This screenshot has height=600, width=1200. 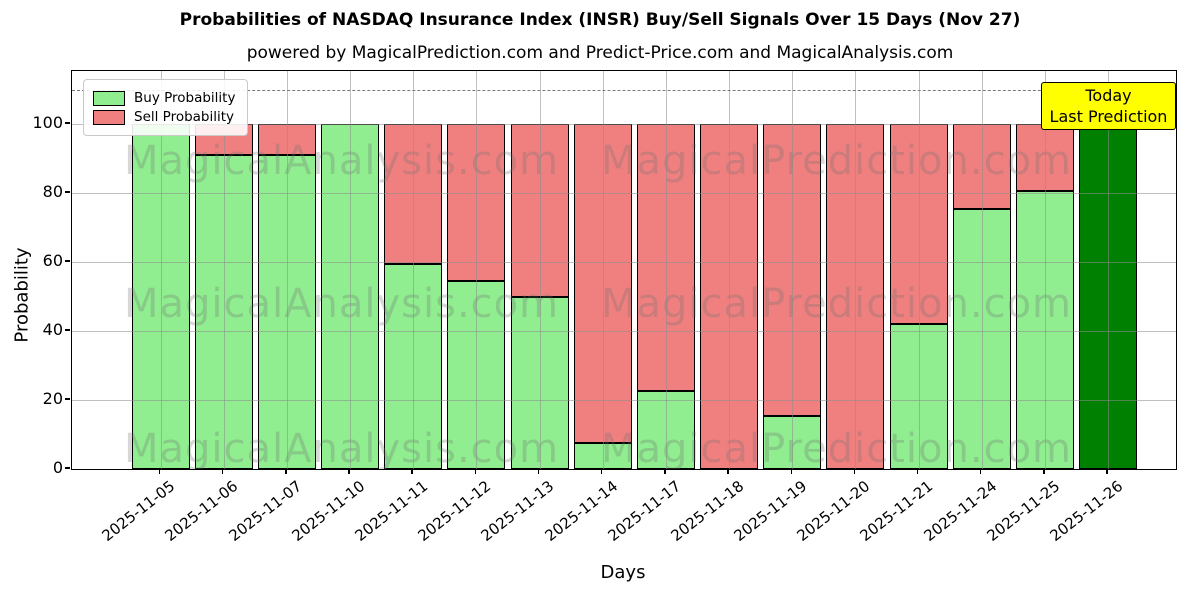 I want to click on y-tick-label-80: 80, so click(x=52, y=192).